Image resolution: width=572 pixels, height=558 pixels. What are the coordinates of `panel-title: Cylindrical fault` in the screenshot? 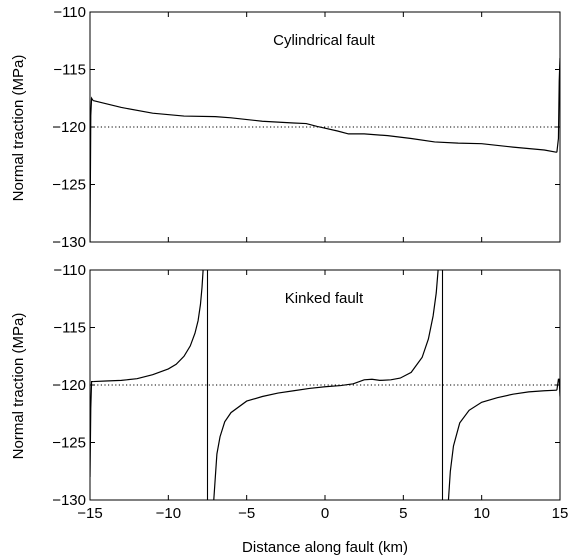 It's located at (324, 40).